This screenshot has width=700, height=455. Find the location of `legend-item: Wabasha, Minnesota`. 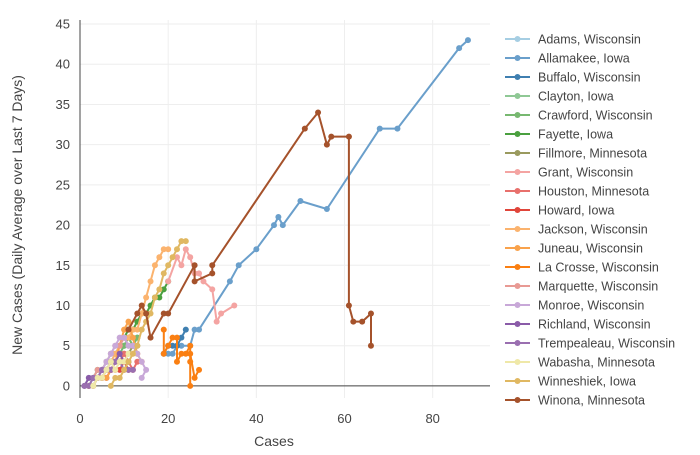

legend-item: Wabasha, Minnesota is located at coordinates (580, 363).